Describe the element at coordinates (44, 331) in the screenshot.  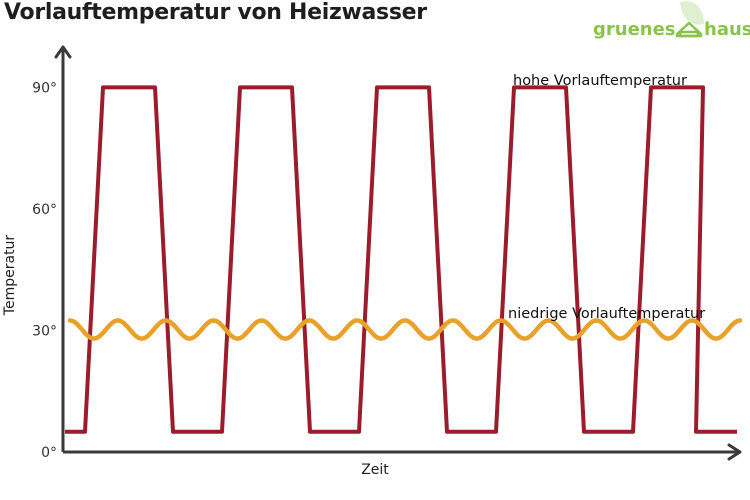
I see `y-tick-label-1: 30°` at that location.